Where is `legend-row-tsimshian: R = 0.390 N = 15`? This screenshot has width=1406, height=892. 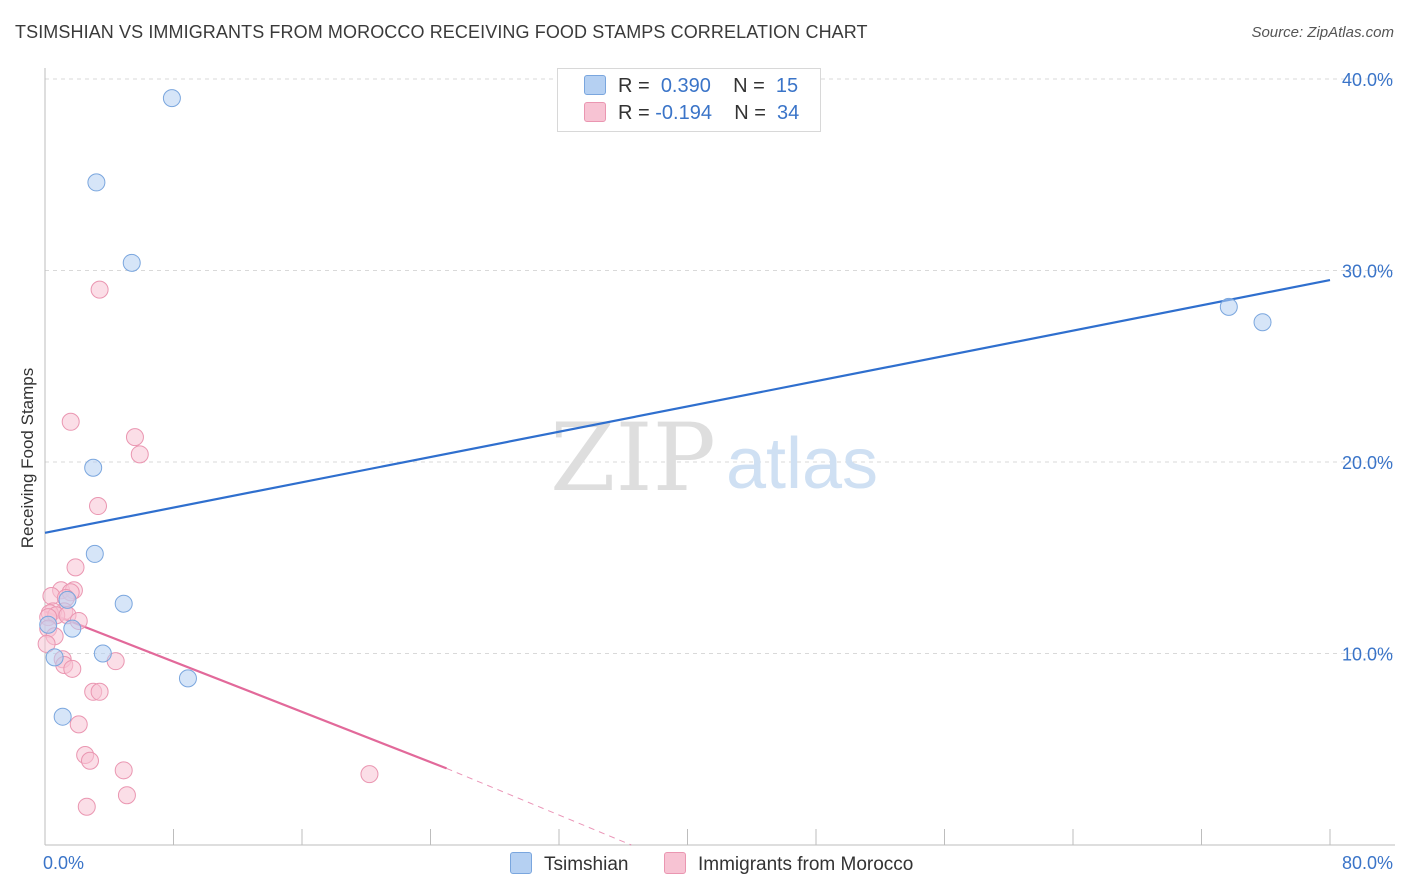
legend-row-tsimshian: R = 0.390 N = 15 is located at coordinates (691, 87).